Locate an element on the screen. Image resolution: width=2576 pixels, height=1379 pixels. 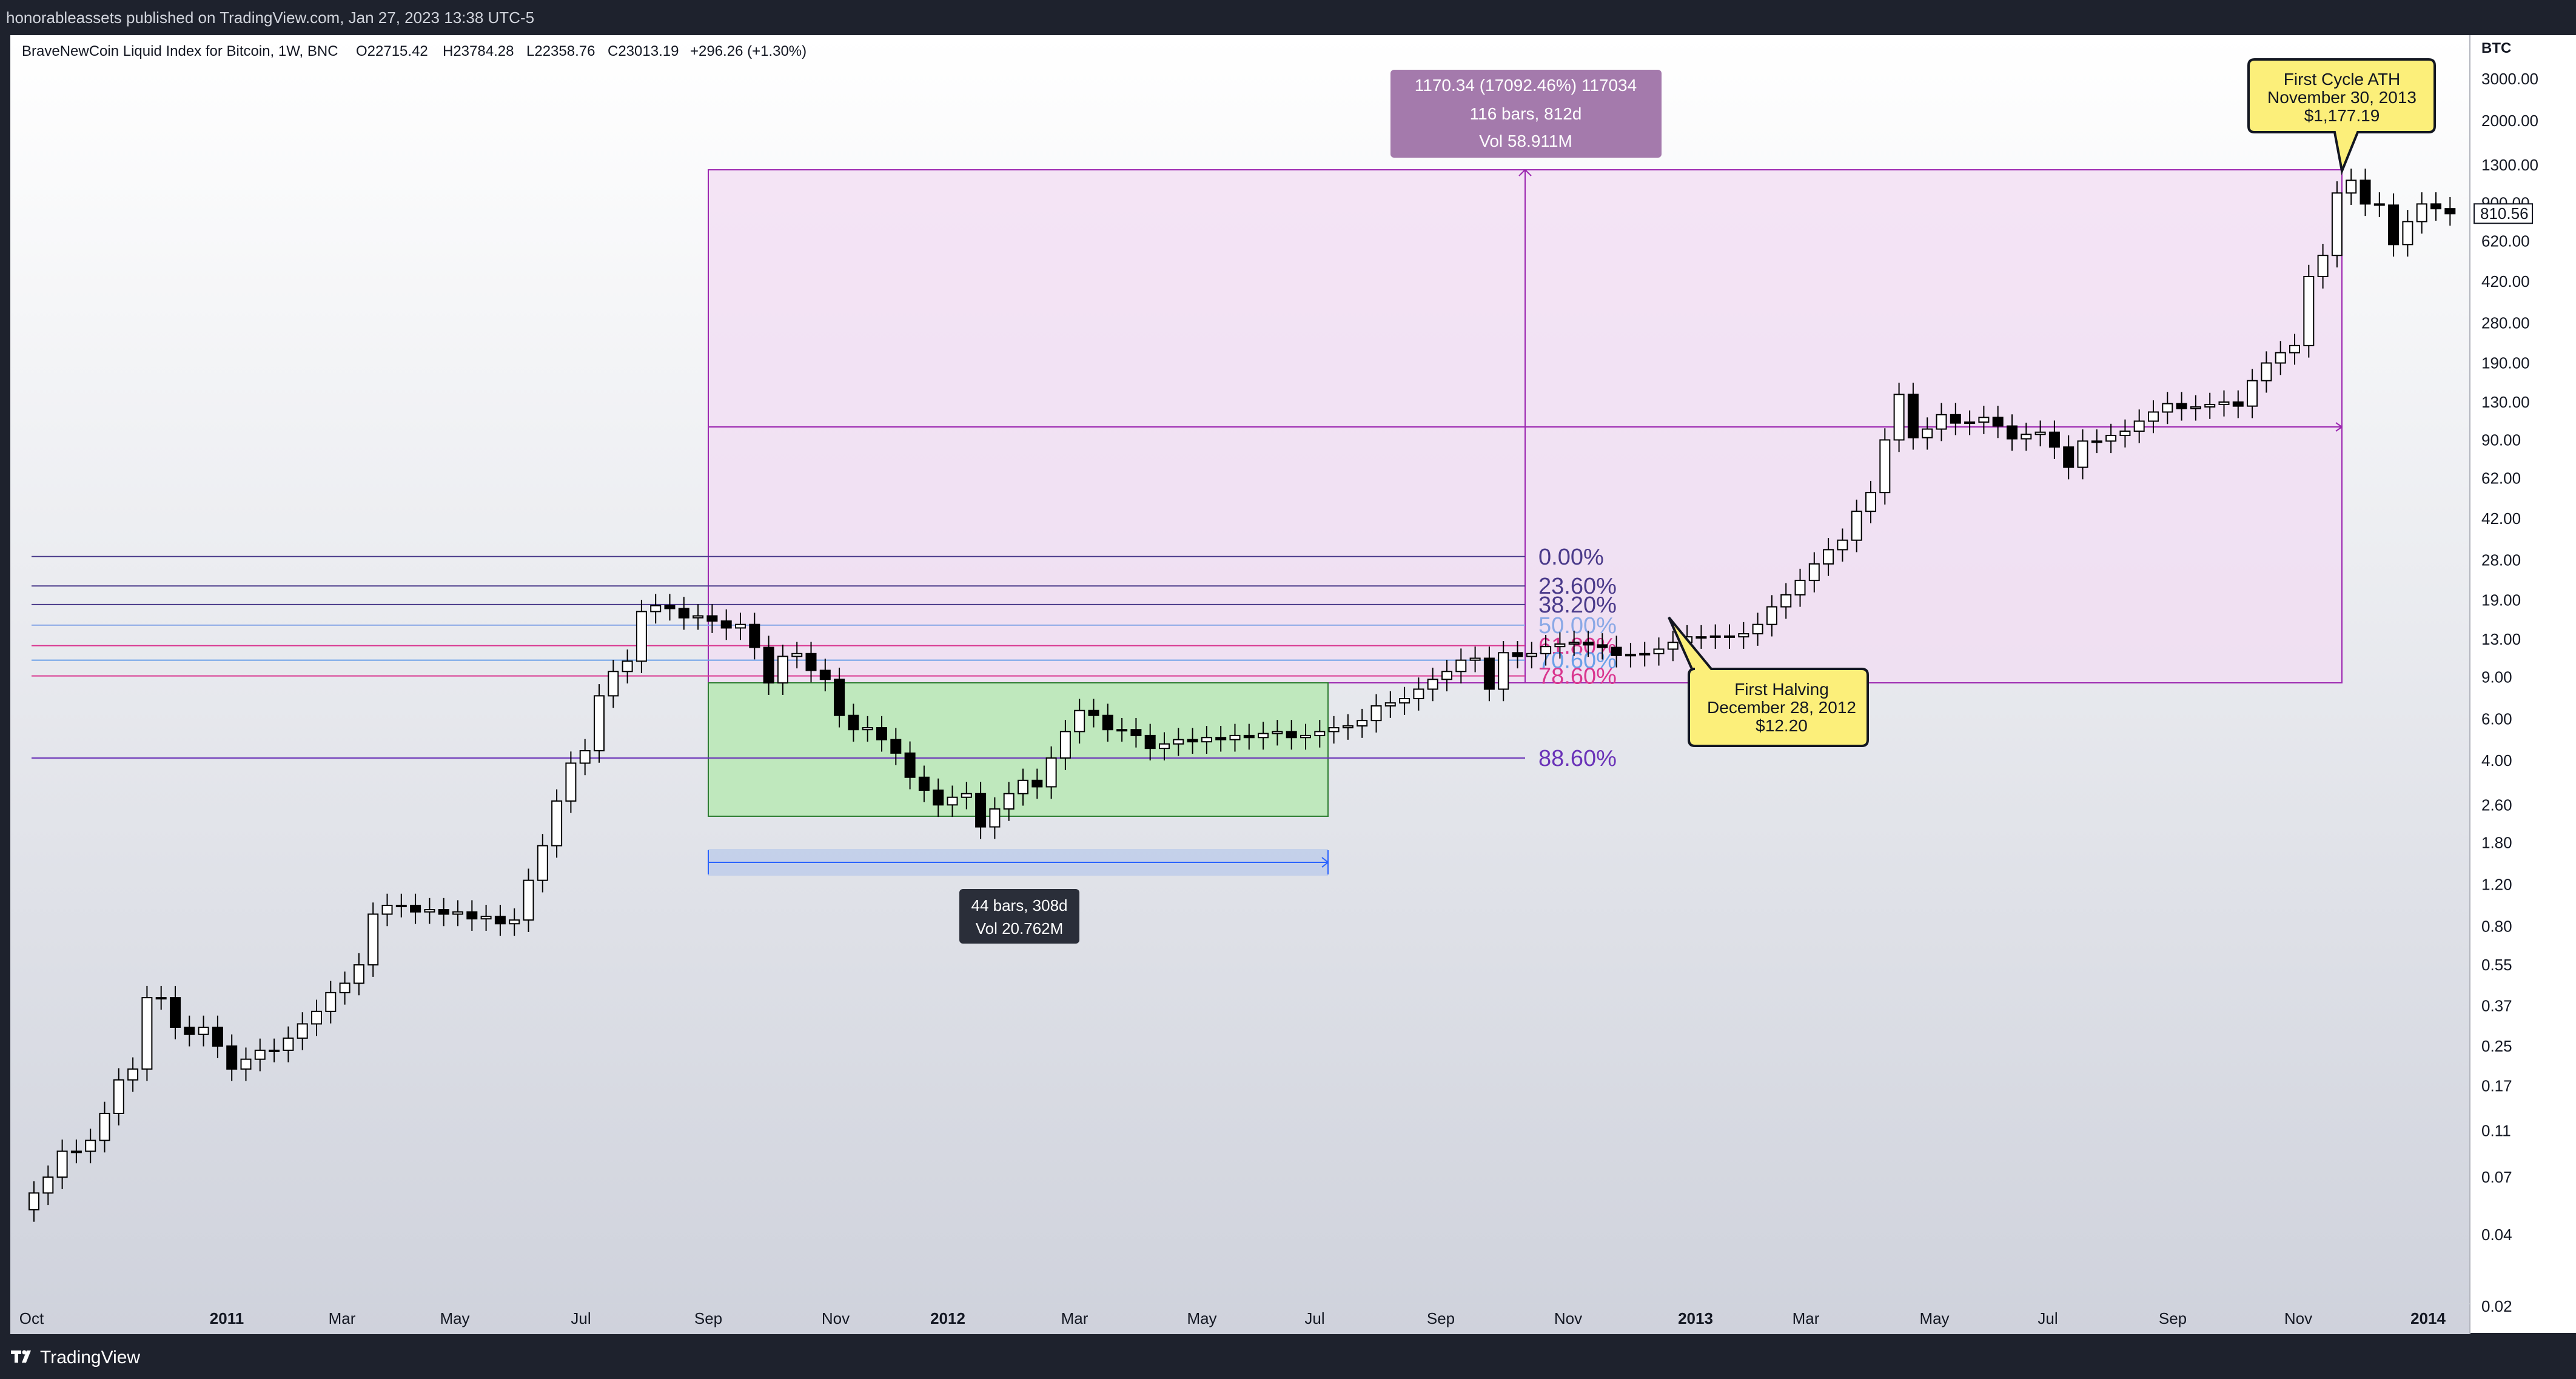
price-tick-label: 42.00 is located at coordinates (2501, 518).